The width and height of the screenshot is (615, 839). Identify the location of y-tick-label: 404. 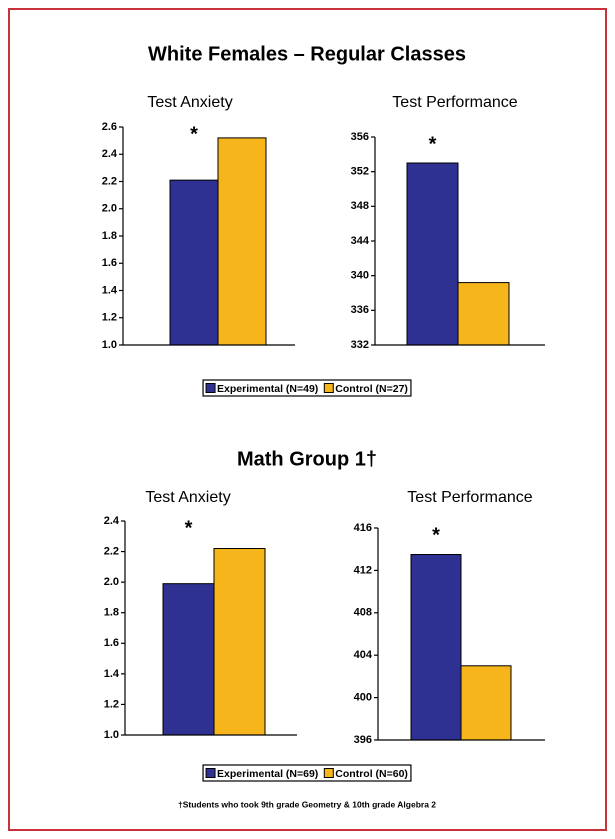
(363, 655).